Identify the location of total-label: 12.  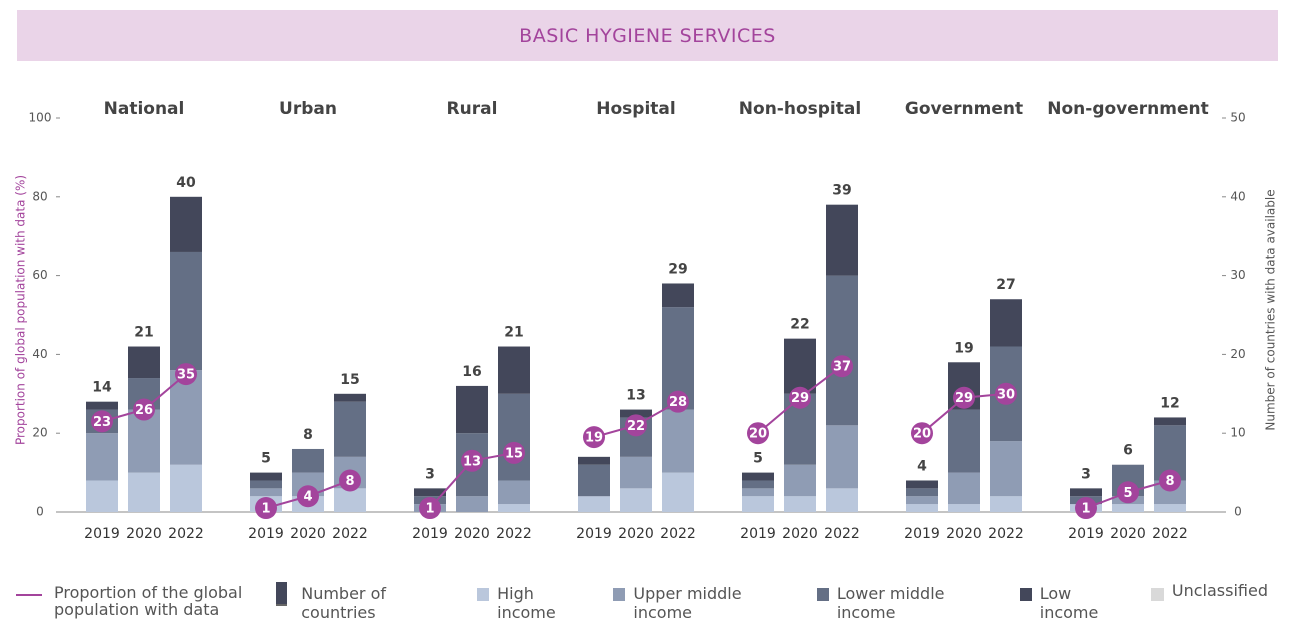
(1169, 403).